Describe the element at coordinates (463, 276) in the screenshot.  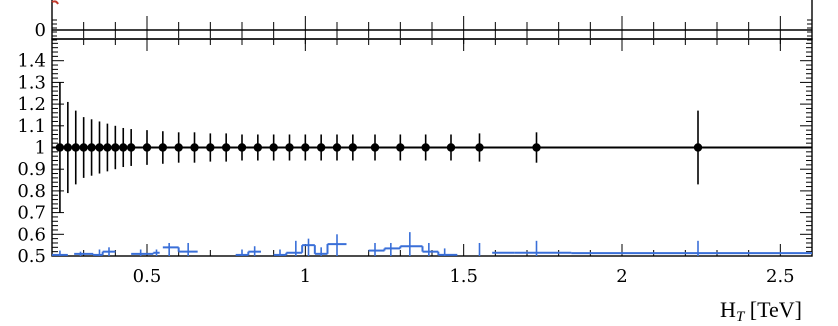
I see `x-tick-label: 1.5` at that location.